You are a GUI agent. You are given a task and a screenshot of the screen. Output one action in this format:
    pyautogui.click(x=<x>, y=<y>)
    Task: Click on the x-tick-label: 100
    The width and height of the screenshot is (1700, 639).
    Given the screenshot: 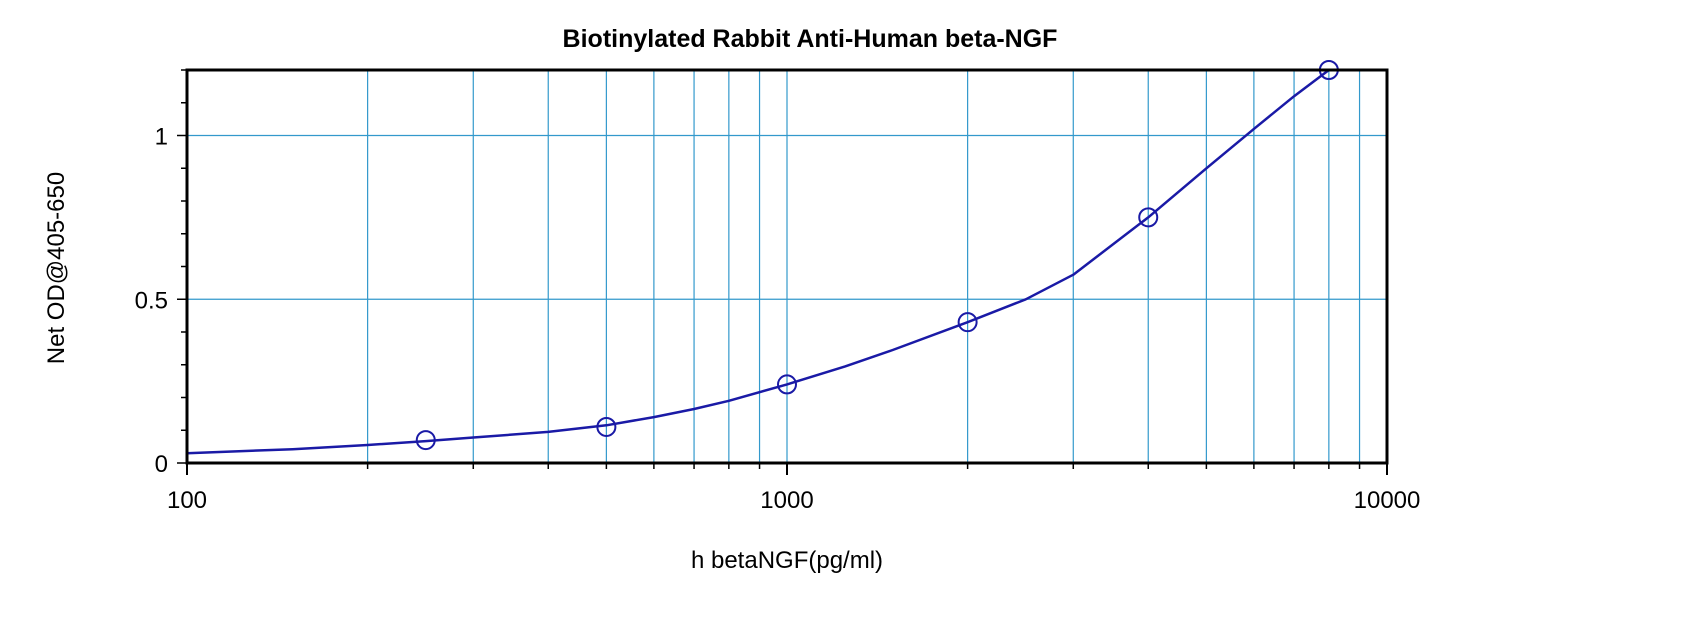 What is the action you would take?
    pyautogui.click(x=187, y=500)
    